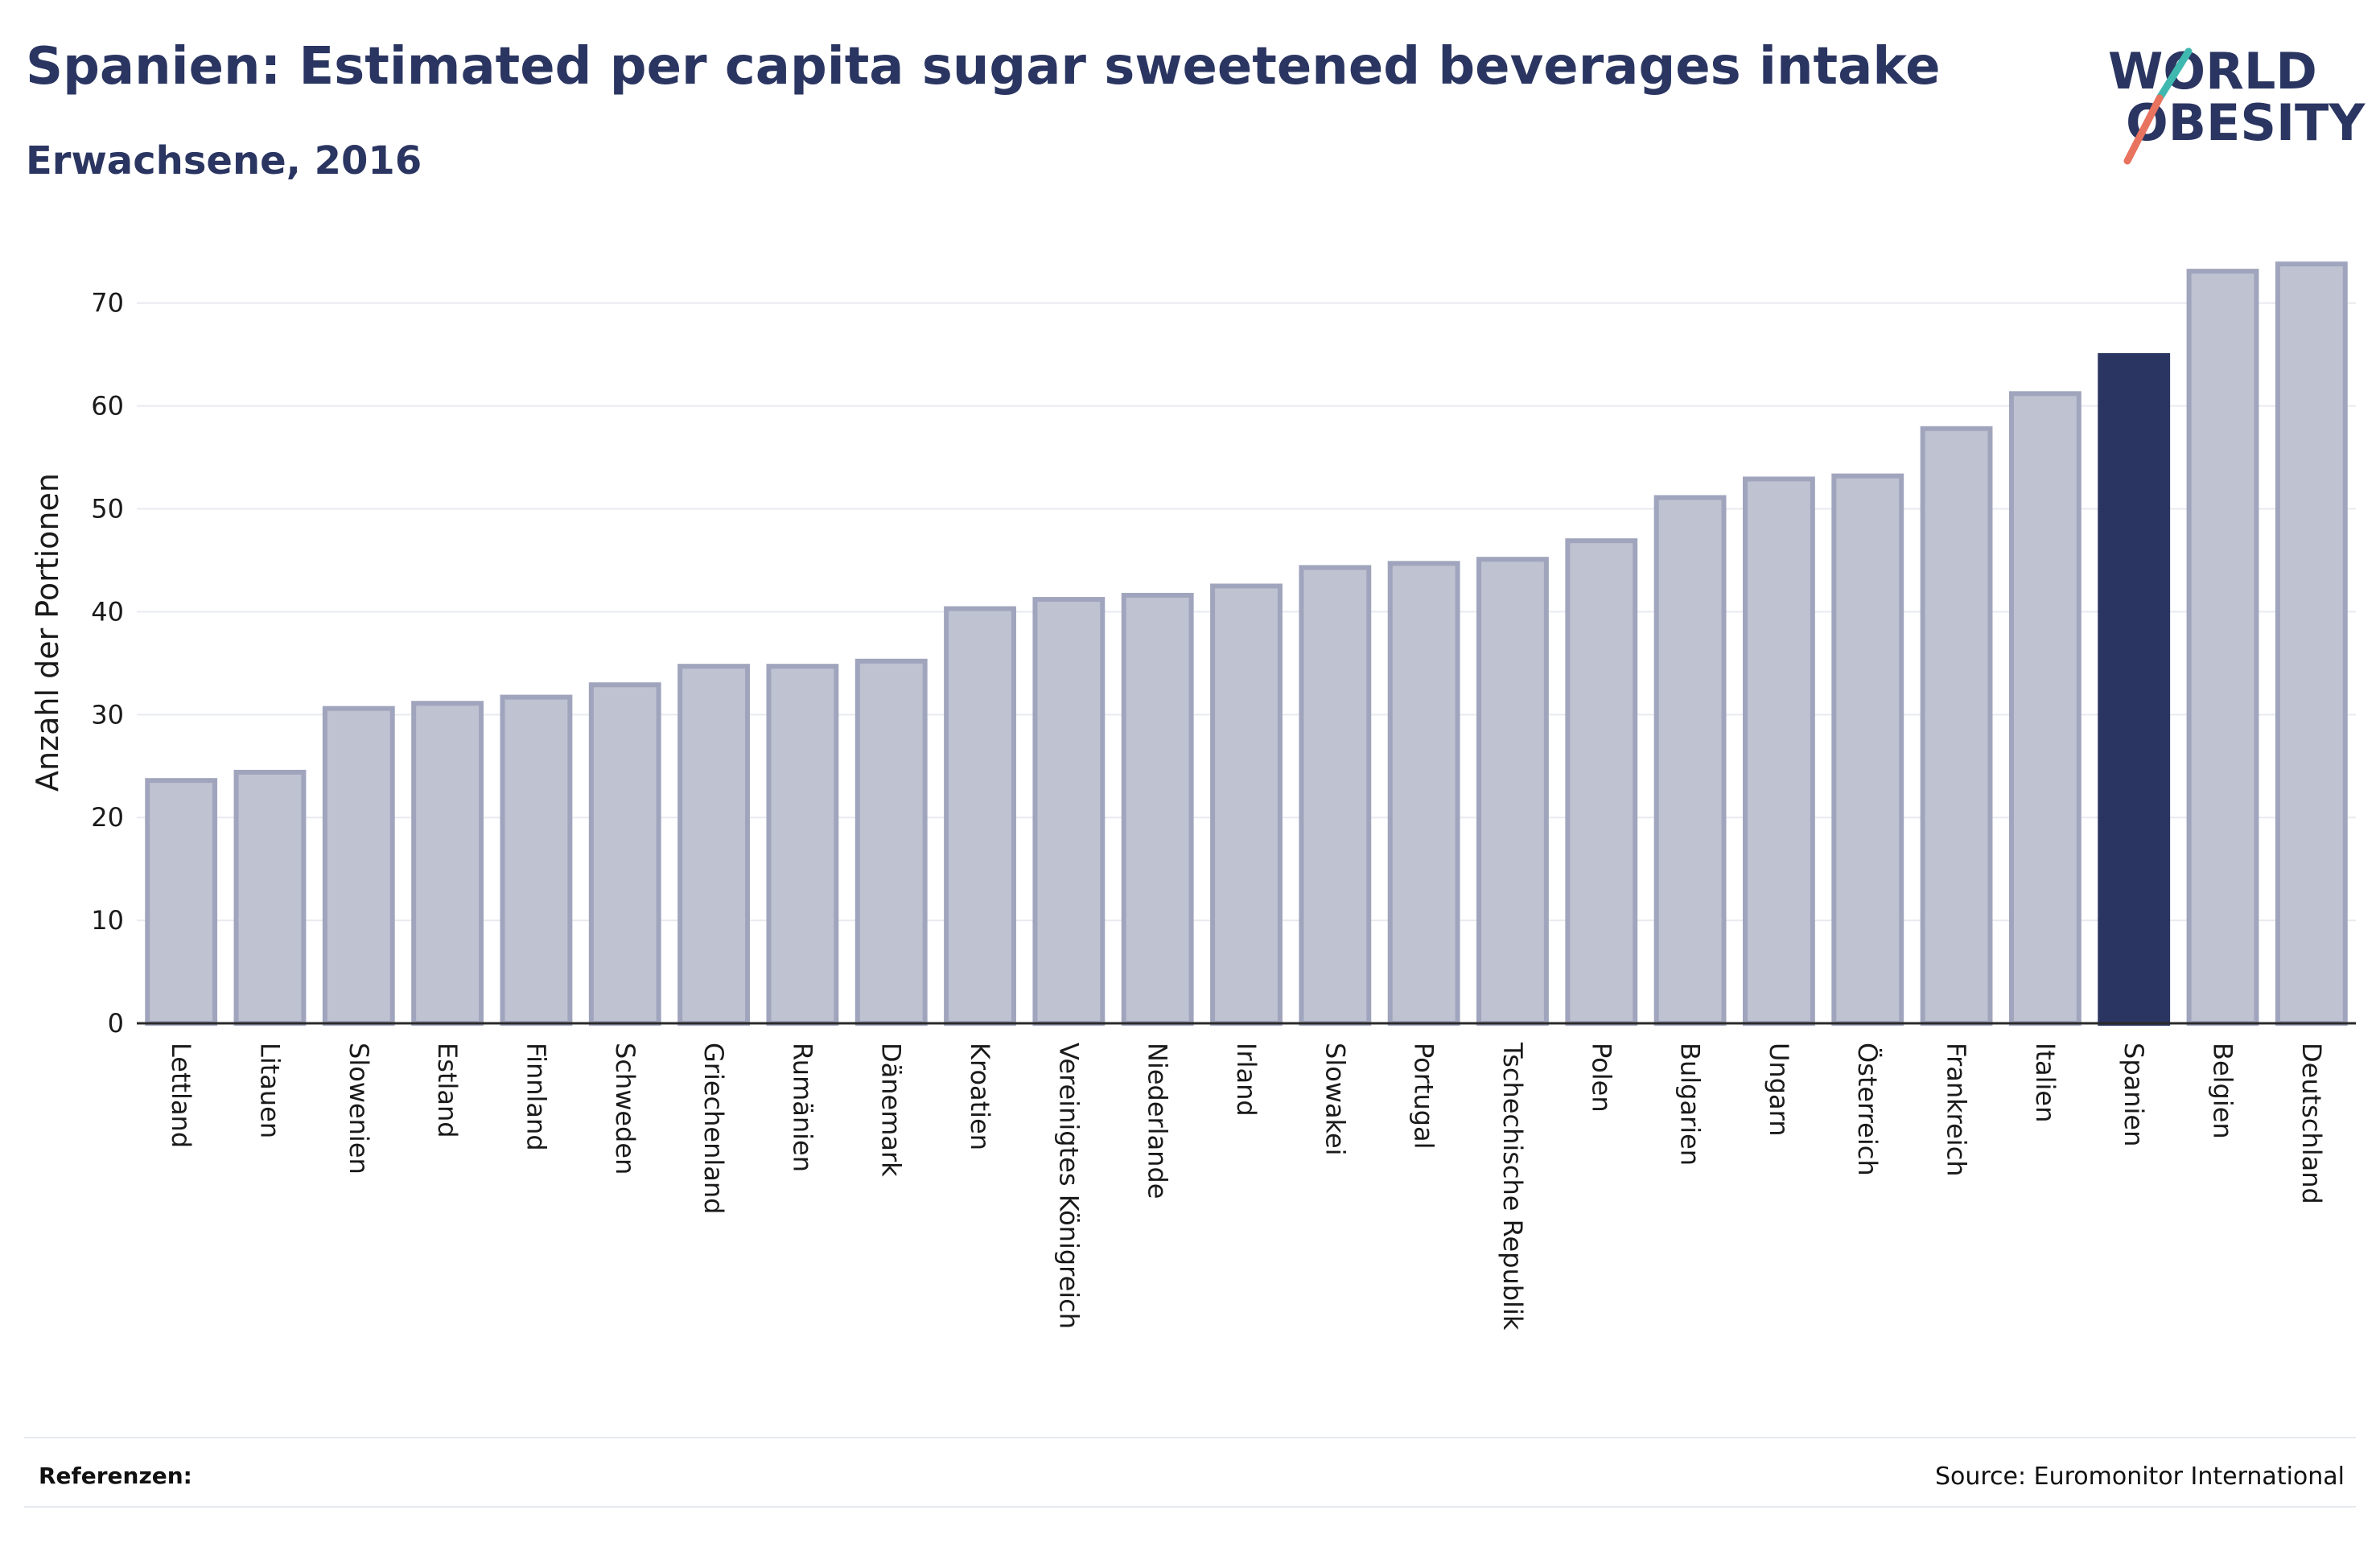  Describe the element at coordinates (1069, 811) in the screenshot. I see `bar-vereinigtes-königreich` at that location.